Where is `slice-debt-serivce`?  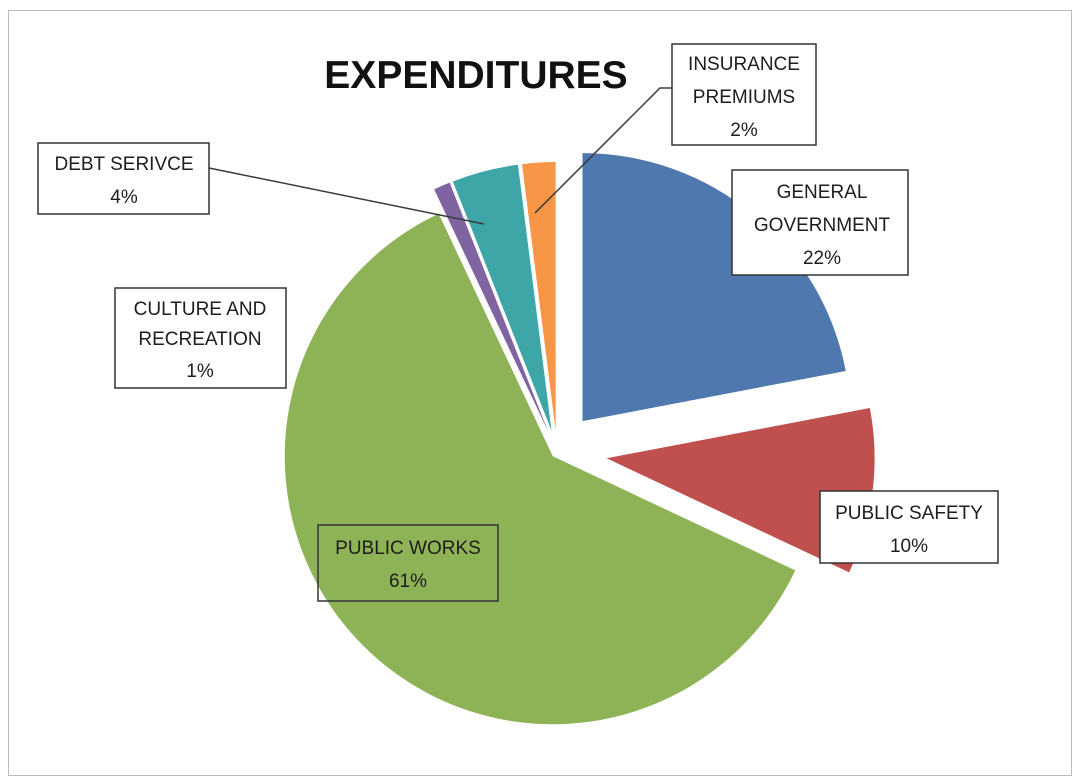 slice-debt-serivce is located at coordinates (502, 297).